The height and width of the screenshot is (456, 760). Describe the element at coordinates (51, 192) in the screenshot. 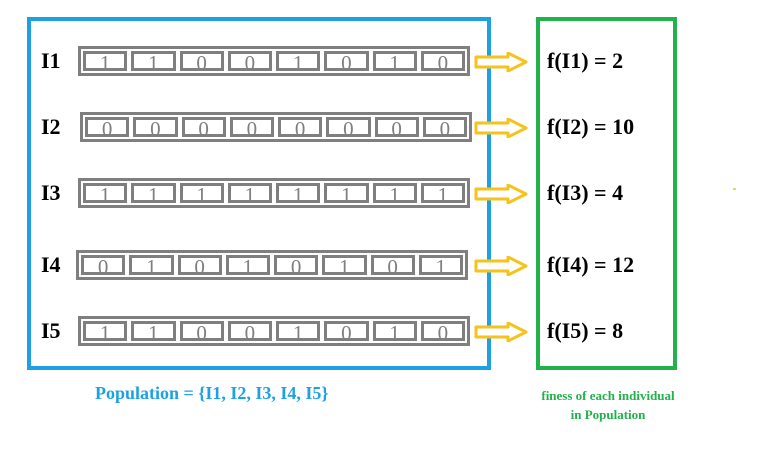

I see `individual-label: I3` at that location.